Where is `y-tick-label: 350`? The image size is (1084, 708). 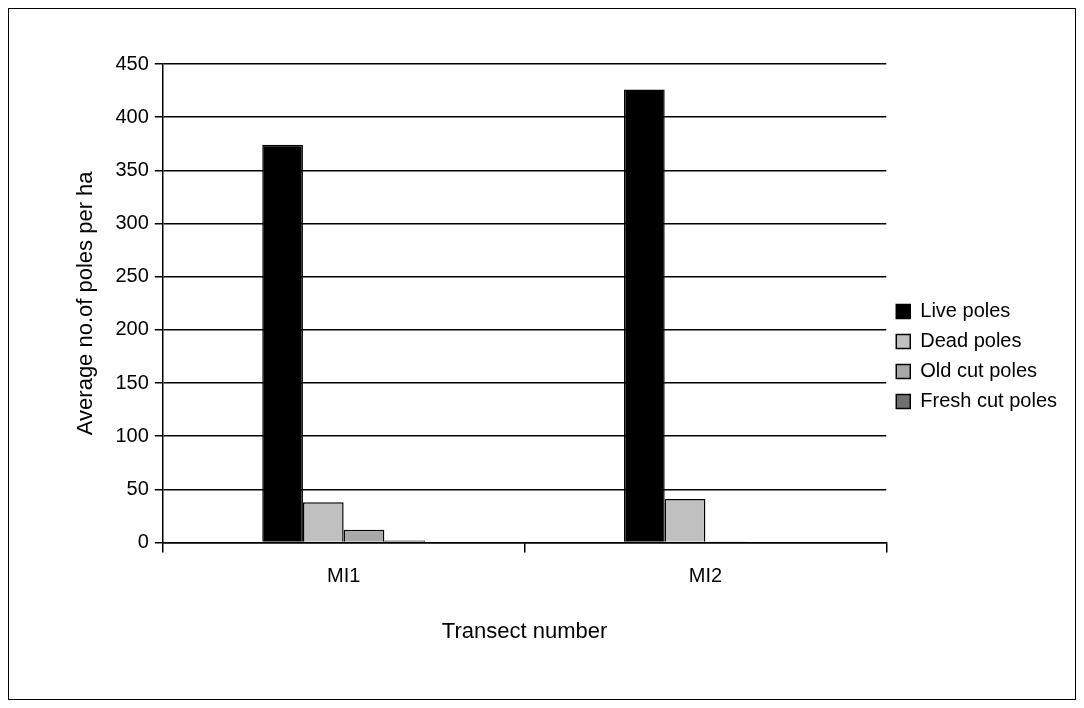
y-tick-label: 350 is located at coordinates (132, 168).